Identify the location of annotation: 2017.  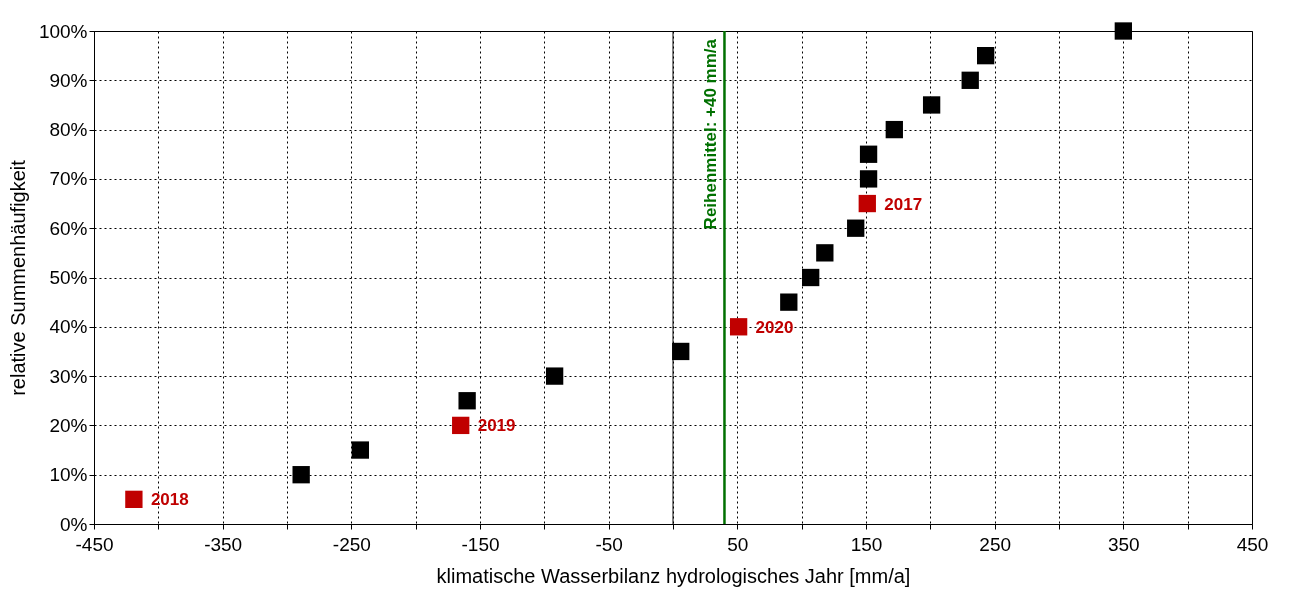
(903, 204).